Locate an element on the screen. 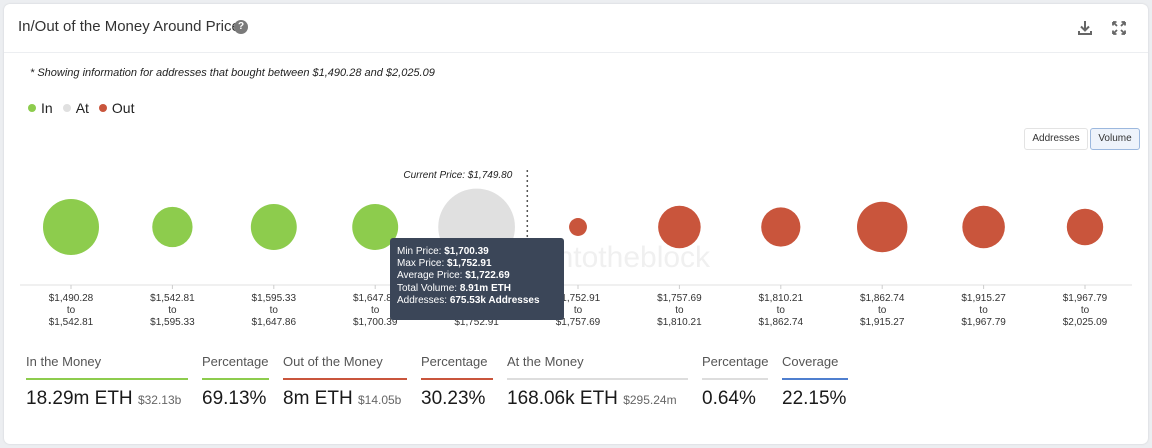 This screenshot has height=448, width=1152. addresses-toggle: Addresses is located at coordinates (1056, 139).